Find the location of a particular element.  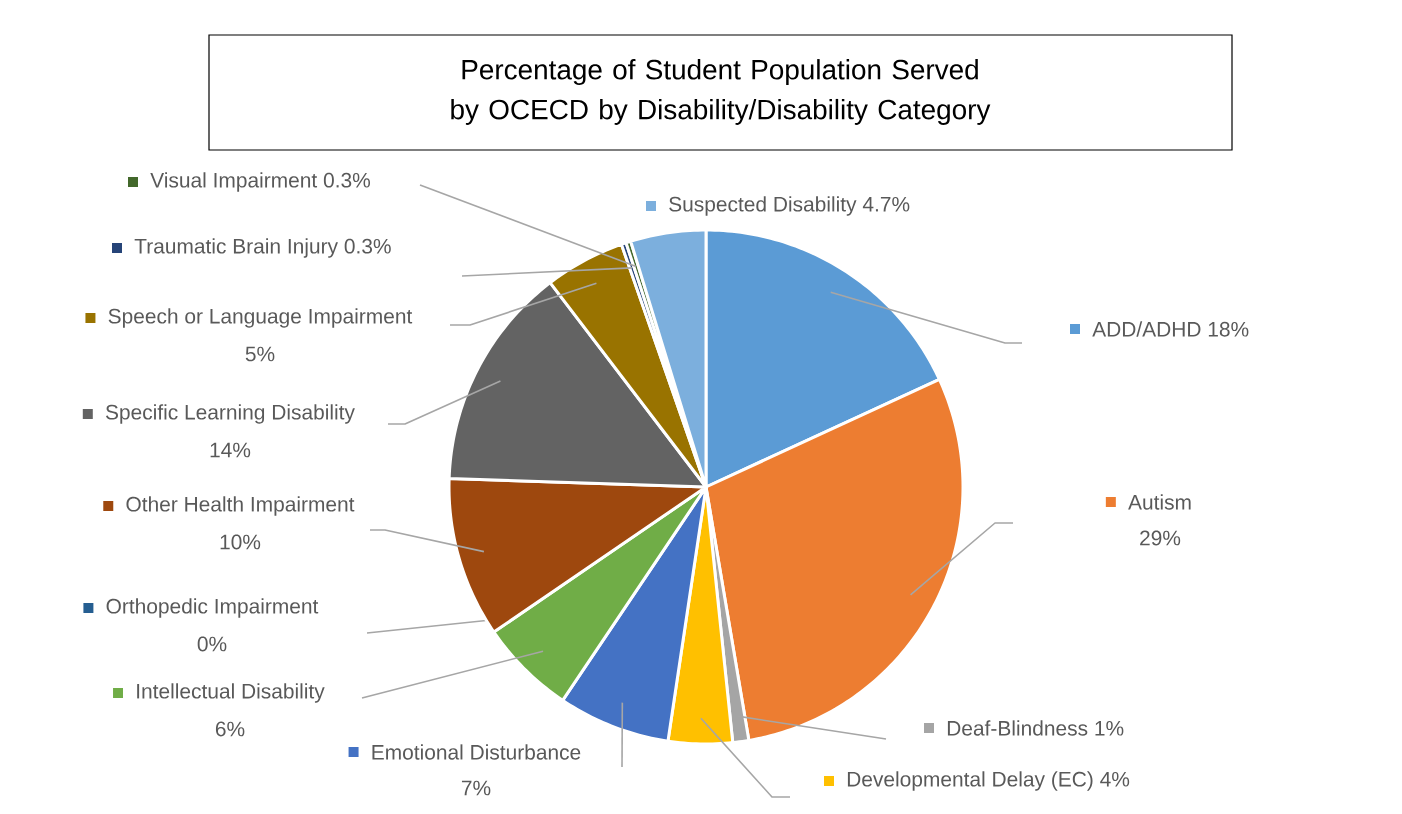

legend-label: ADD/ADHD is located at coordinates (1146, 329).